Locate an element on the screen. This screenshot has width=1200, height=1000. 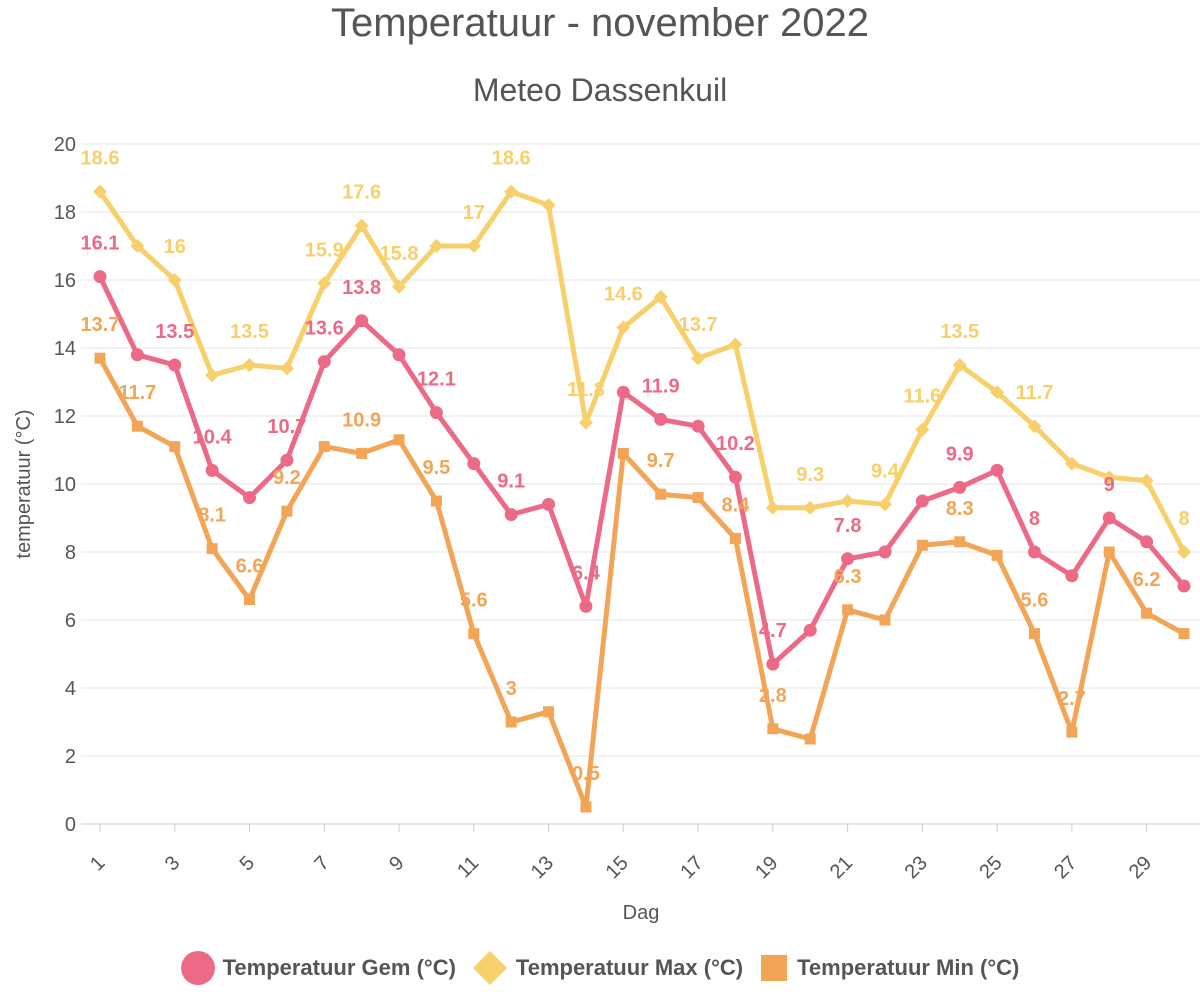
x-tick-label: 21 is located at coordinates (841, 867).